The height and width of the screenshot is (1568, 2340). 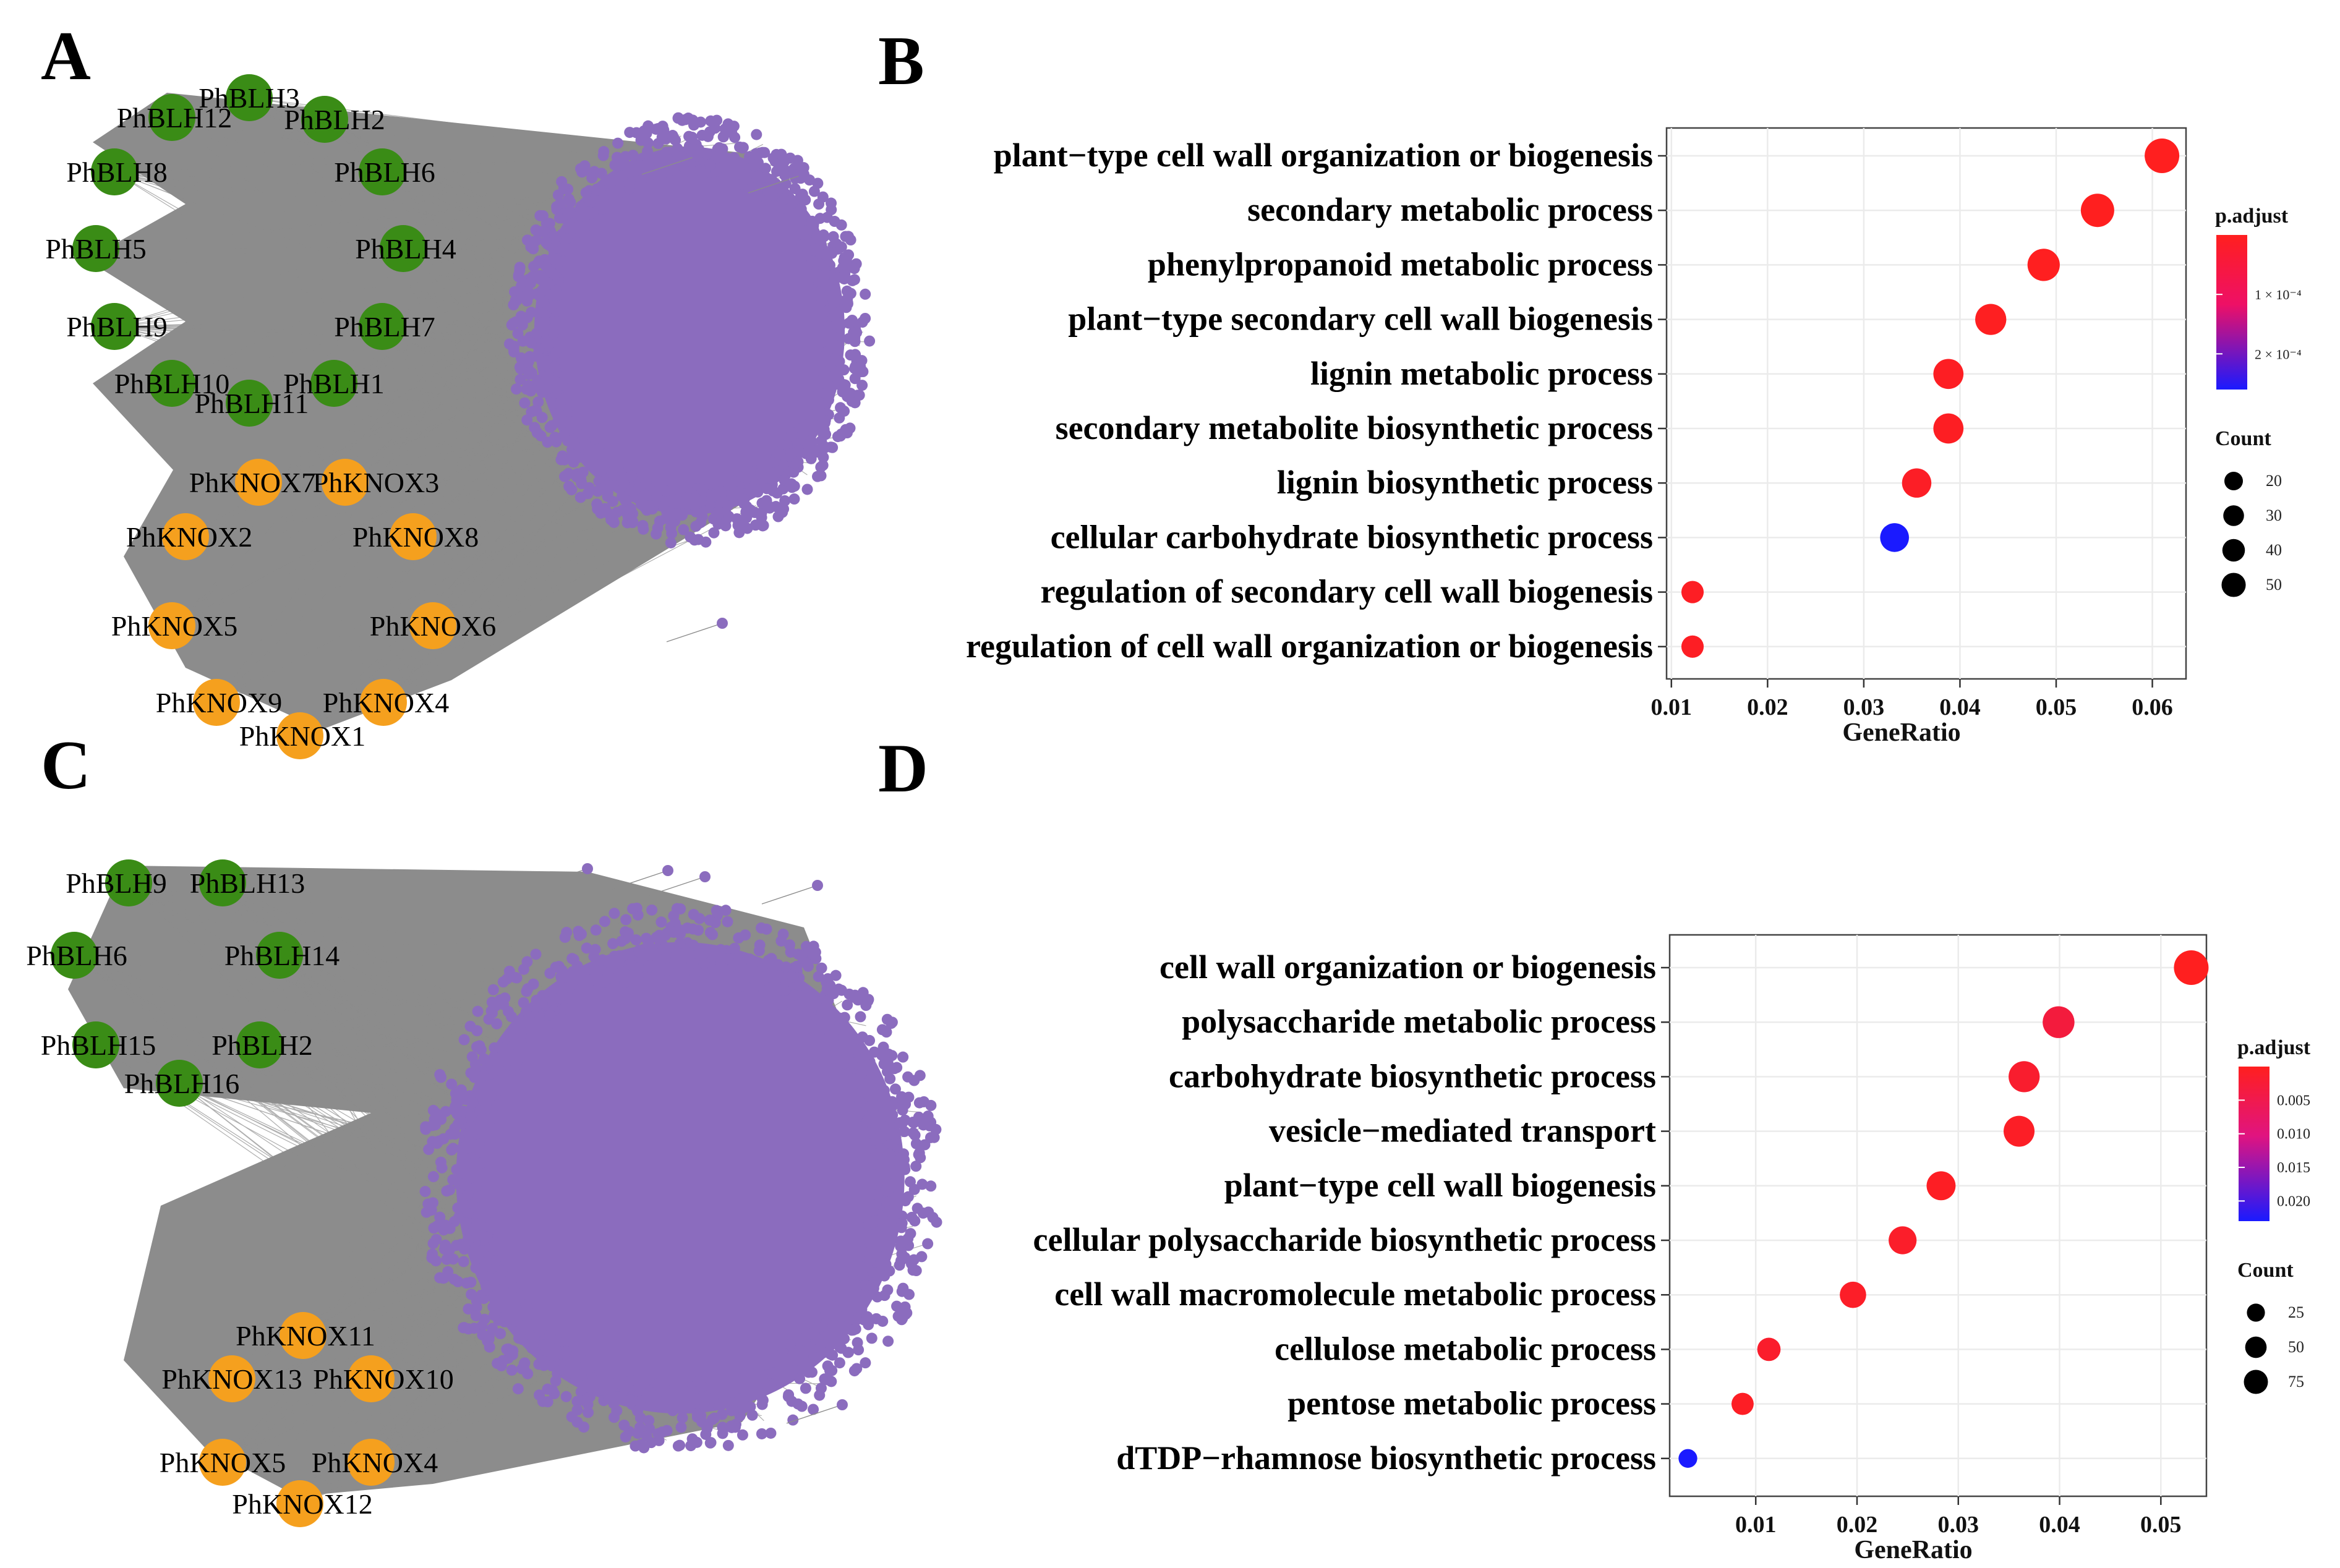 I want to click on plot-area, so click(x=1938, y=1216).